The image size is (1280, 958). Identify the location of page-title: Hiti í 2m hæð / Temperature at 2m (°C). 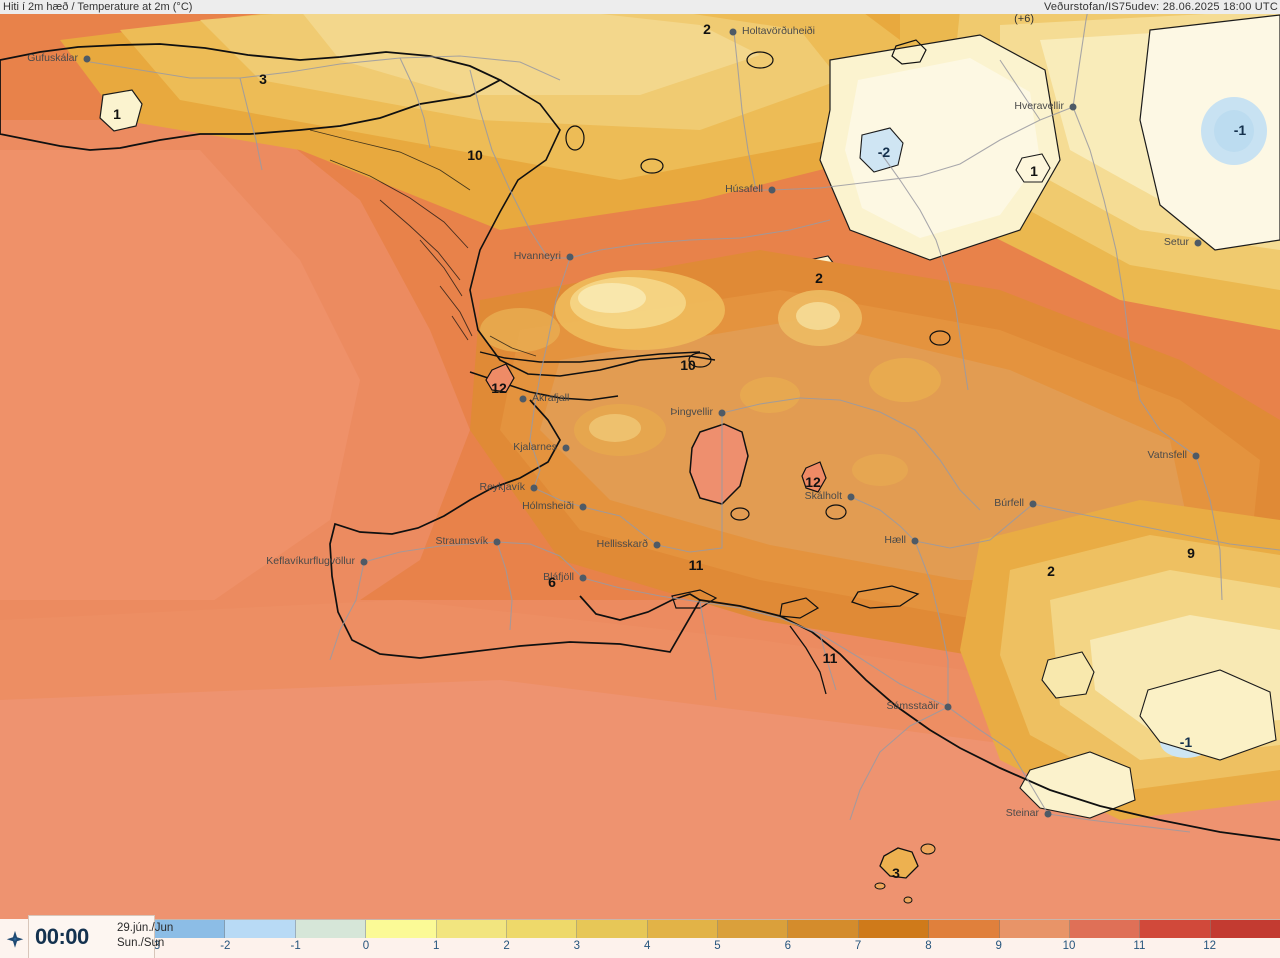
(98, 7).